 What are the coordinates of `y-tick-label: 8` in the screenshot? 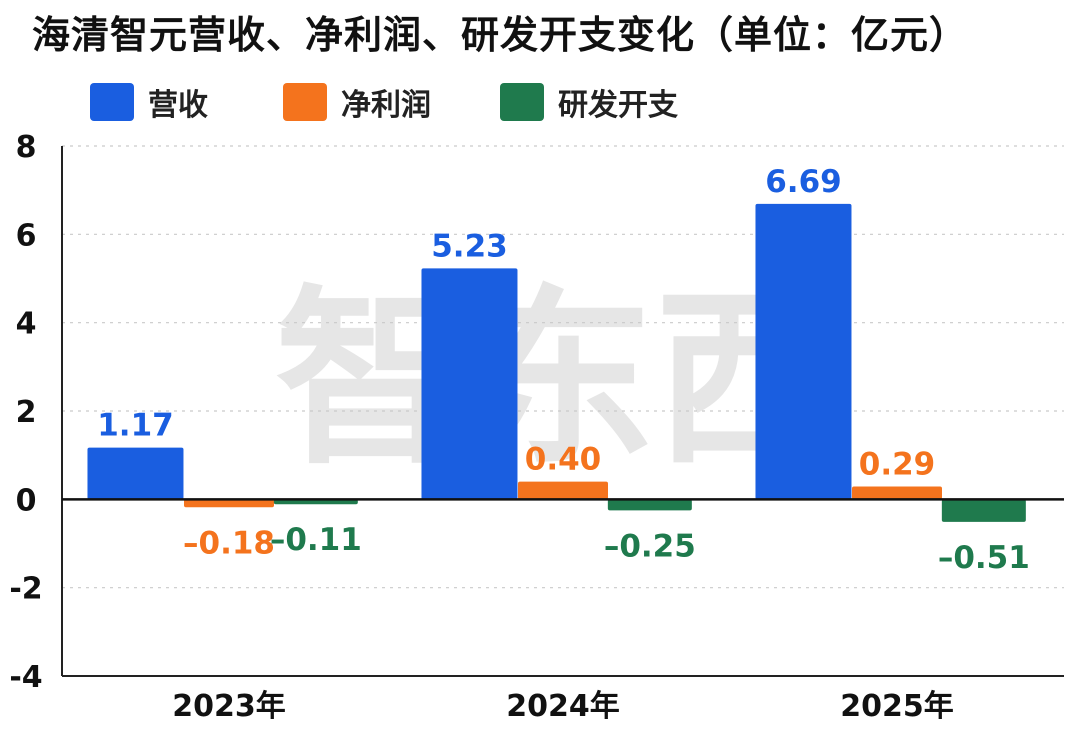 It's located at (26, 147).